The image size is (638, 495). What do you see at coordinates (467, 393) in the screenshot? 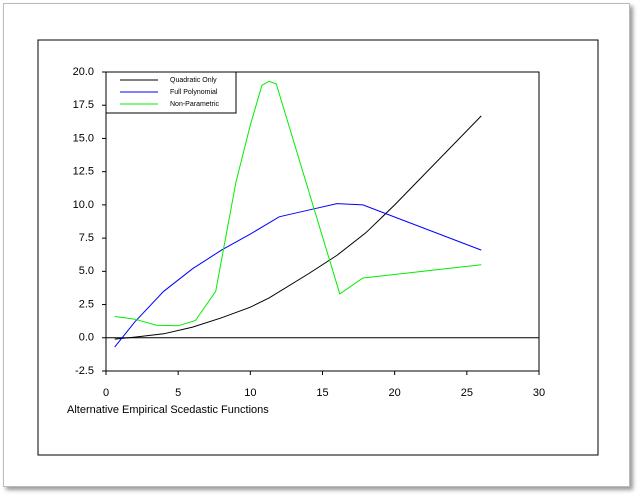
I see `x-tick-label: 25` at bounding box center [467, 393].